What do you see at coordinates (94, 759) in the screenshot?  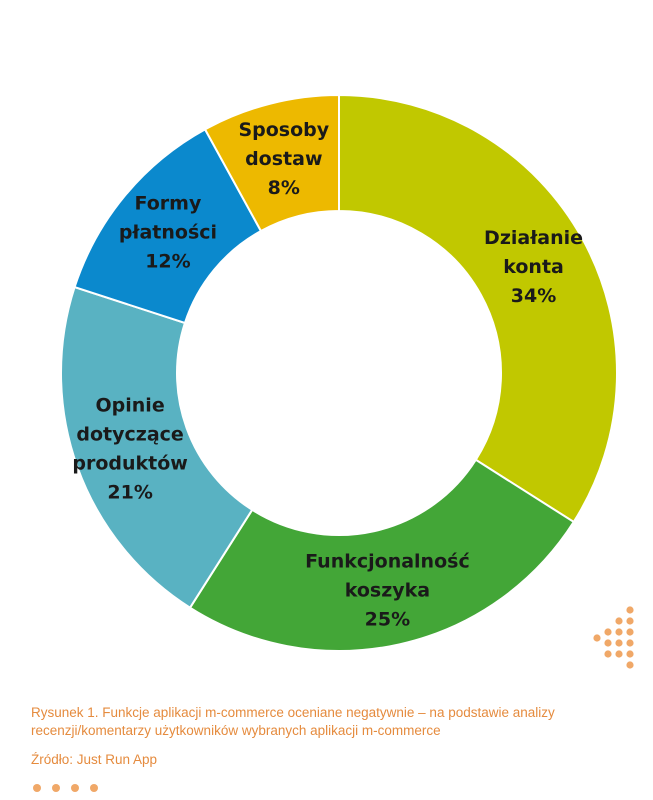 I see `figure-source: Źródło: Just Run App` at bounding box center [94, 759].